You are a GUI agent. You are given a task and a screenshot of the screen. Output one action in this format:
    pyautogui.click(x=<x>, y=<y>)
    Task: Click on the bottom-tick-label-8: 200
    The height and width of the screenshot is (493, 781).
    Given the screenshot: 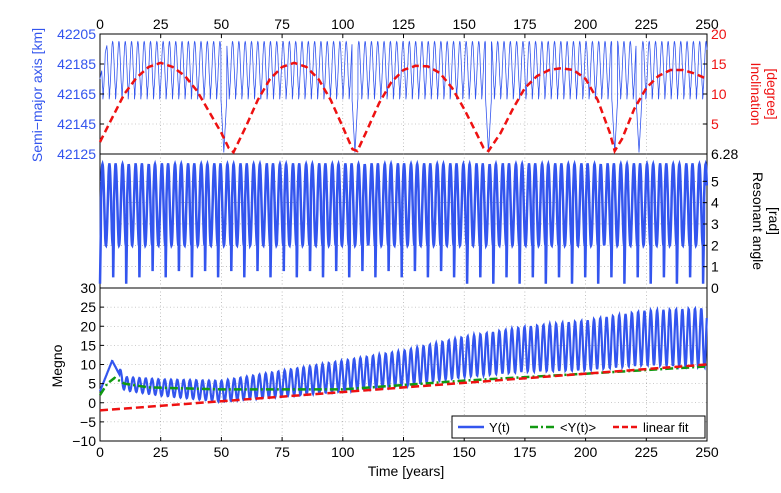 What is the action you would take?
    pyautogui.click(x=586, y=452)
    